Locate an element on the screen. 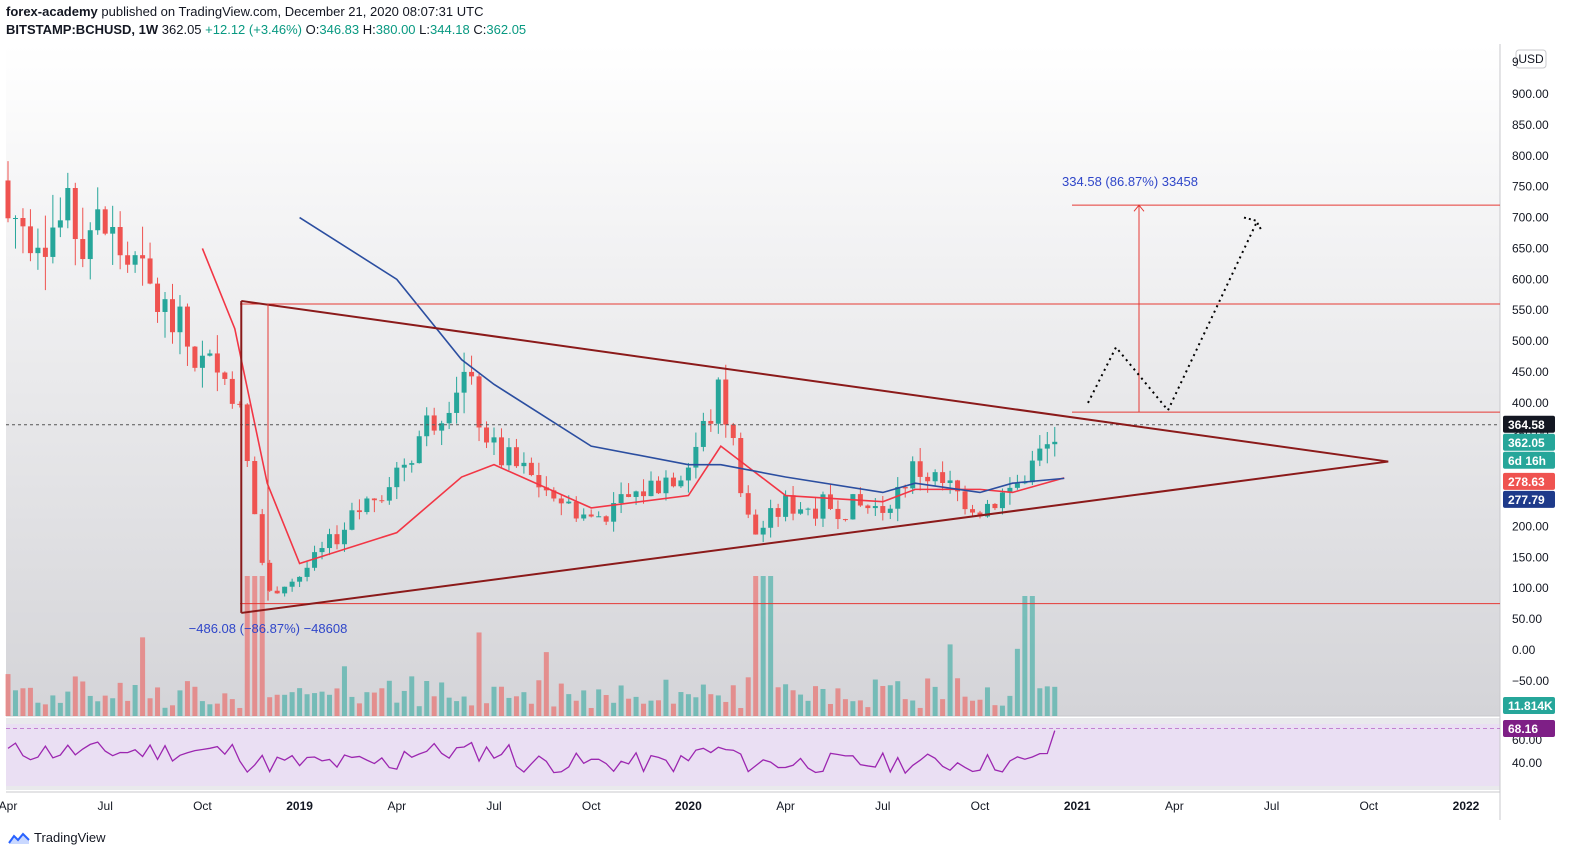  close-value: 362.05 is located at coordinates (506, 29).